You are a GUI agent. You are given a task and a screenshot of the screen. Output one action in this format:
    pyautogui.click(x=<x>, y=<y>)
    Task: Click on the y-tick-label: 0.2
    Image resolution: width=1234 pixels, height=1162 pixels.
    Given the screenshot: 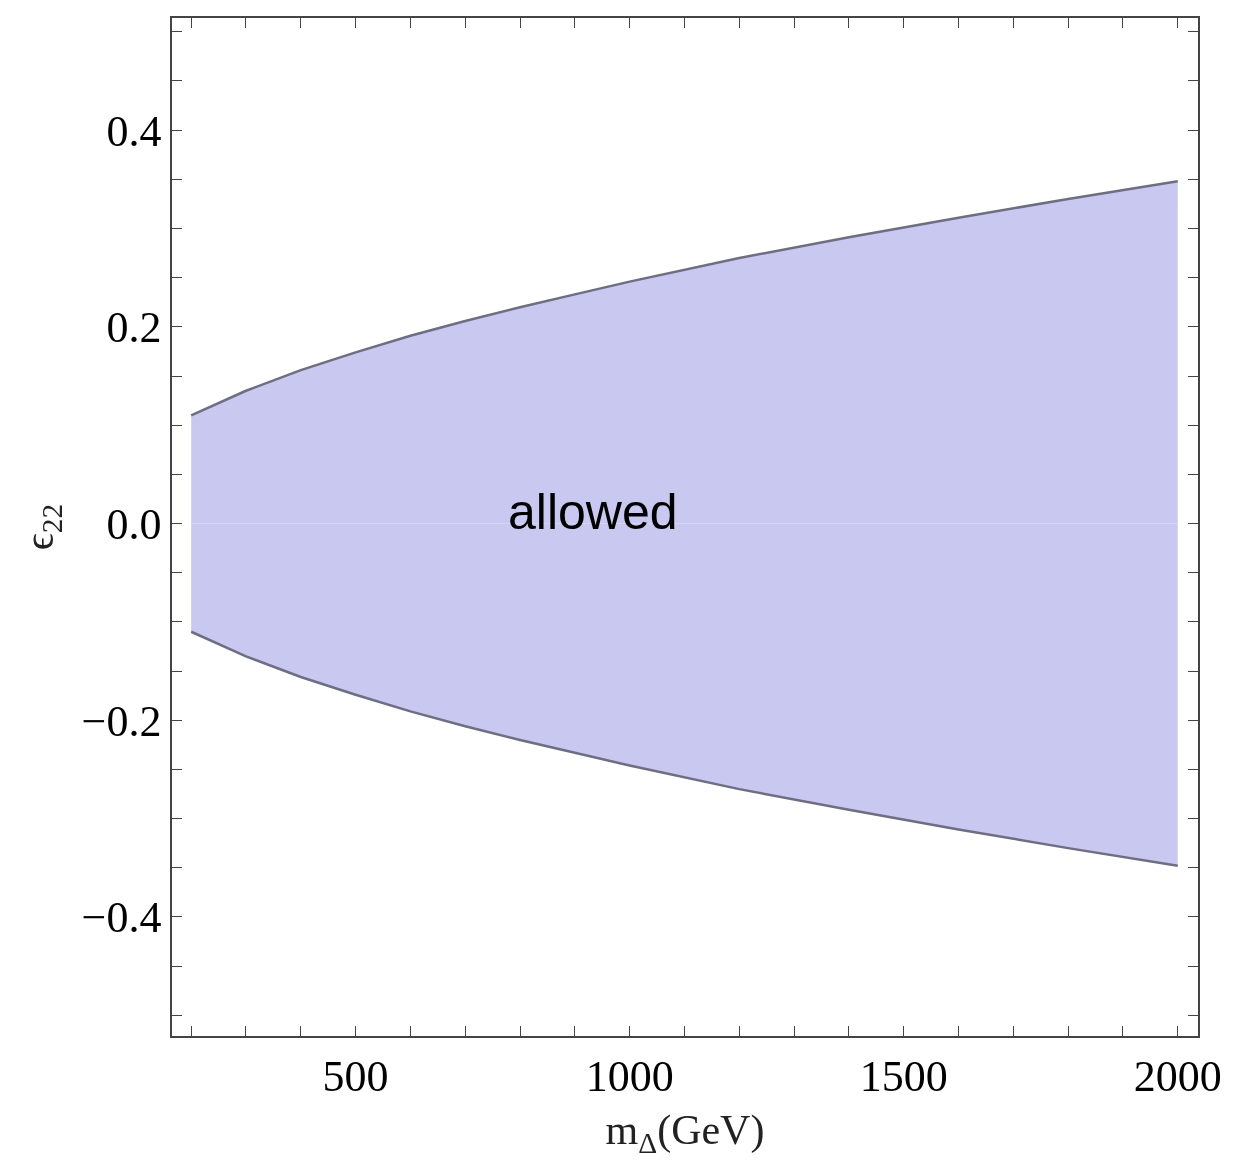 What is the action you would take?
    pyautogui.click(x=134, y=328)
    